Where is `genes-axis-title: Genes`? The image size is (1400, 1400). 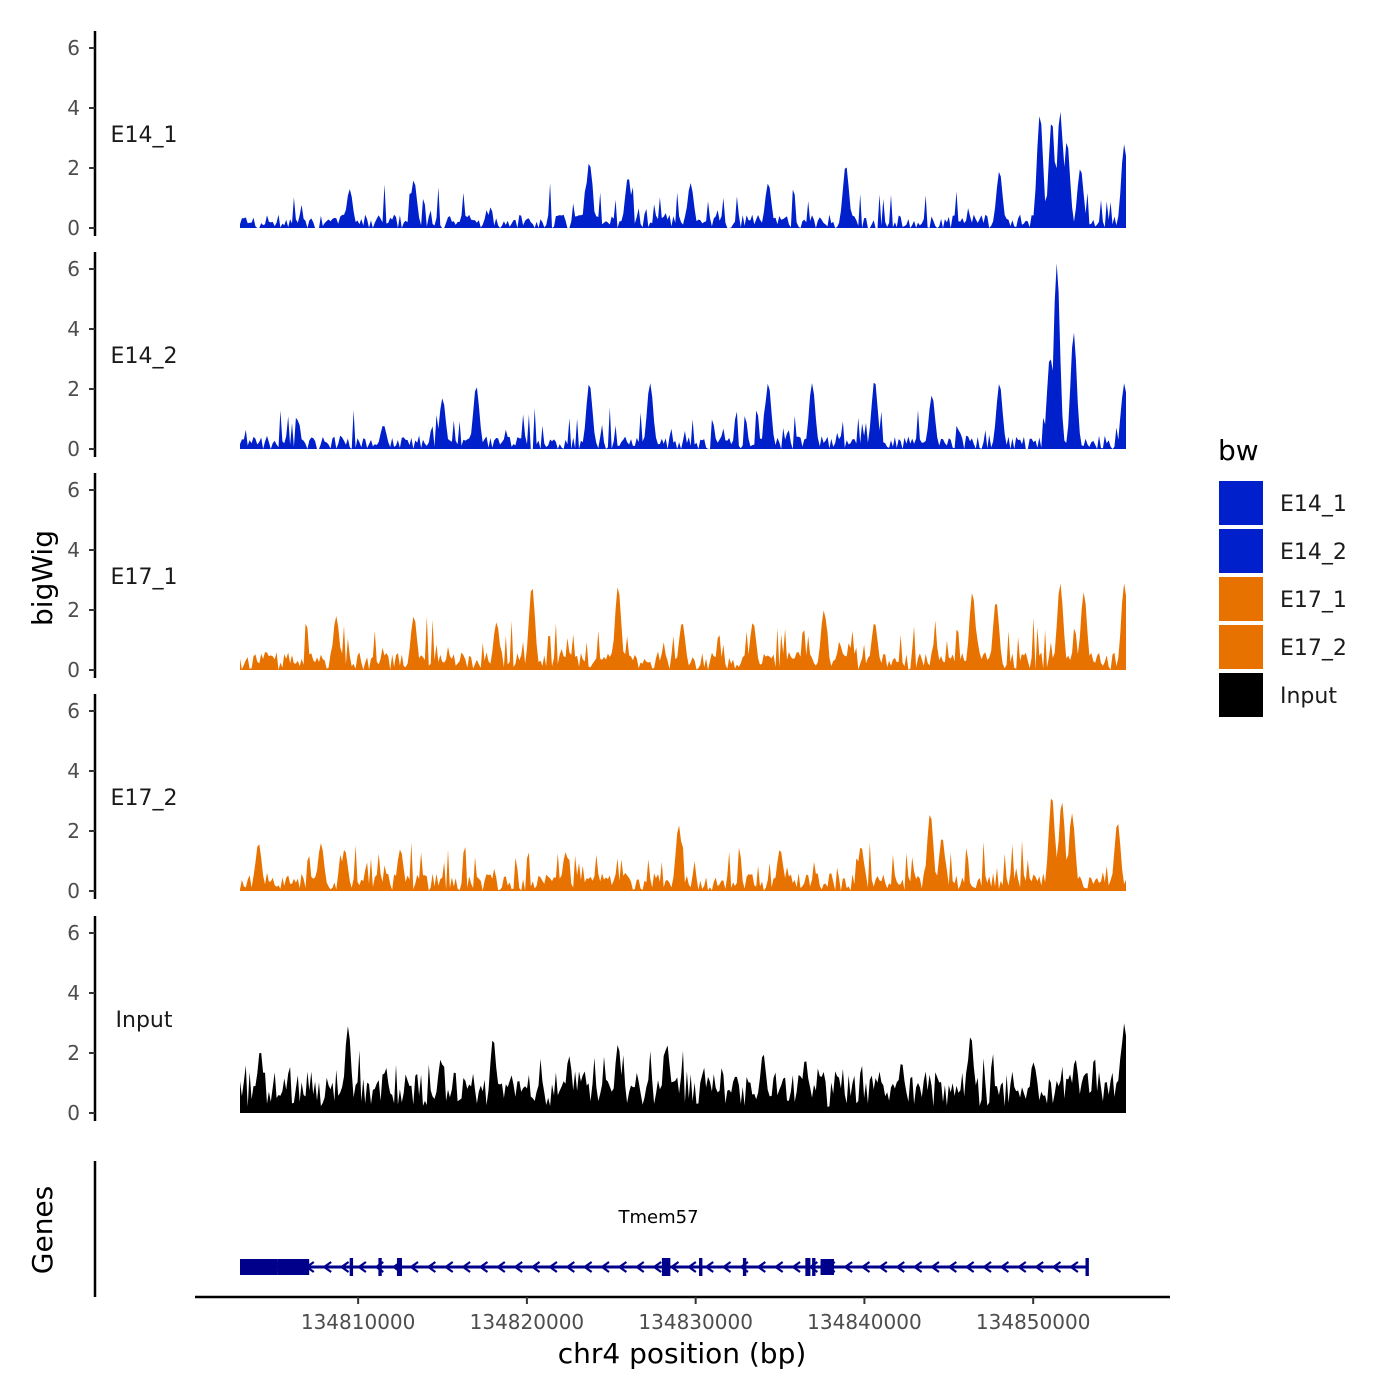
genes-axis-title: Genes is located at coordinates (42, 1230).